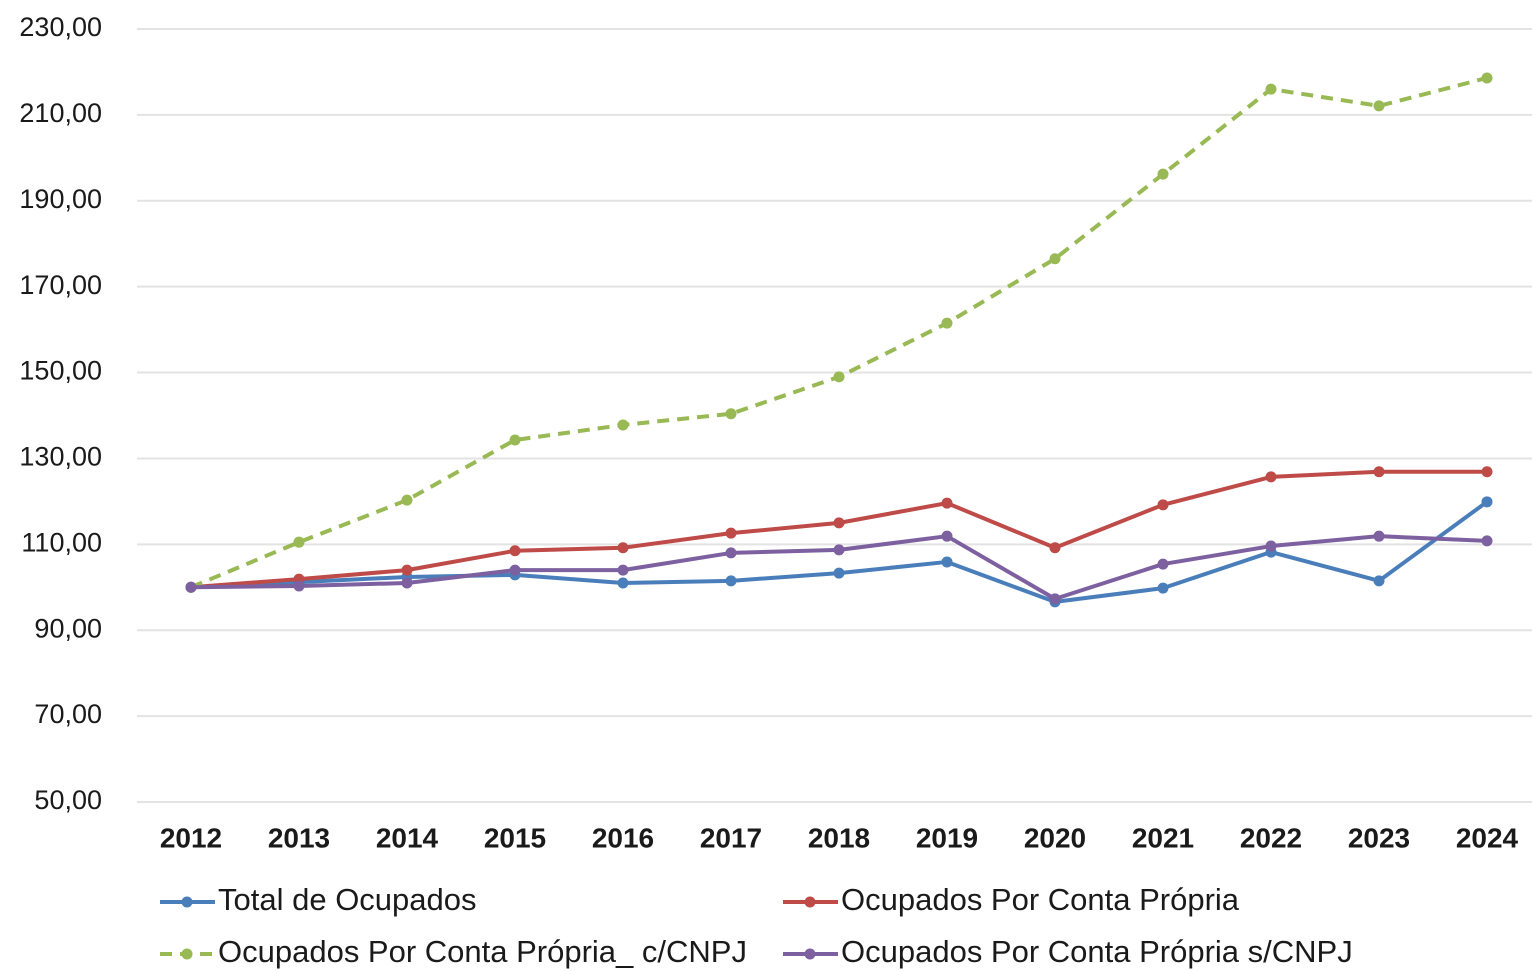 This screenshot has height=971, width=1532. Describe the element at coordinates (347, 899) in the screenshot. I see `legend-label: Total de Ocupados` at that location.